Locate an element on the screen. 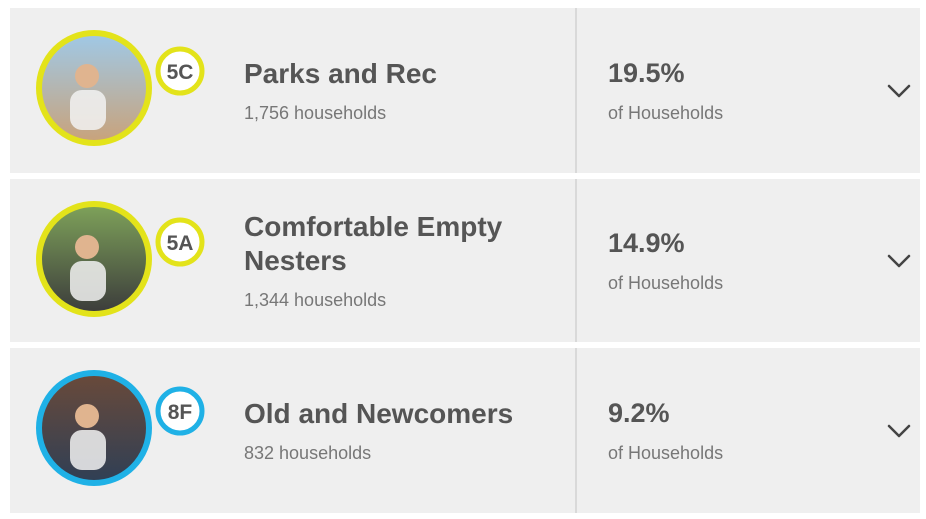  household-count: 1,756 households is located at coordinates (315, 113).